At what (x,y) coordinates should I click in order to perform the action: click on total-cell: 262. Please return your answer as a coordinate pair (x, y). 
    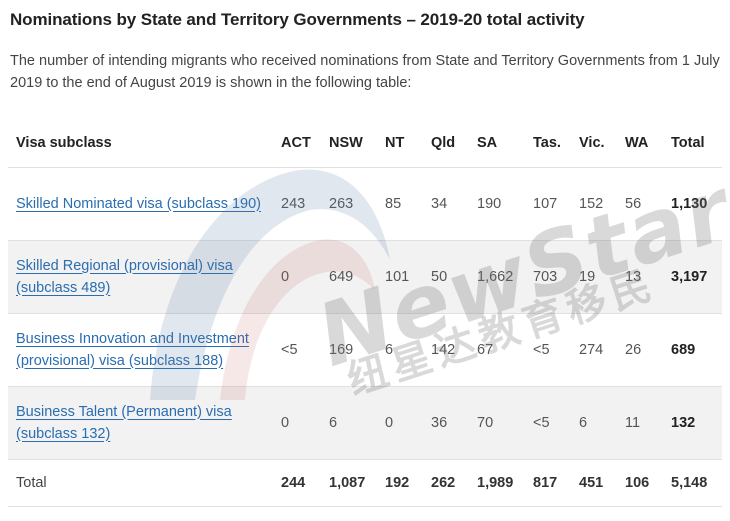
    Looking at the image, I should click on (443, 482).